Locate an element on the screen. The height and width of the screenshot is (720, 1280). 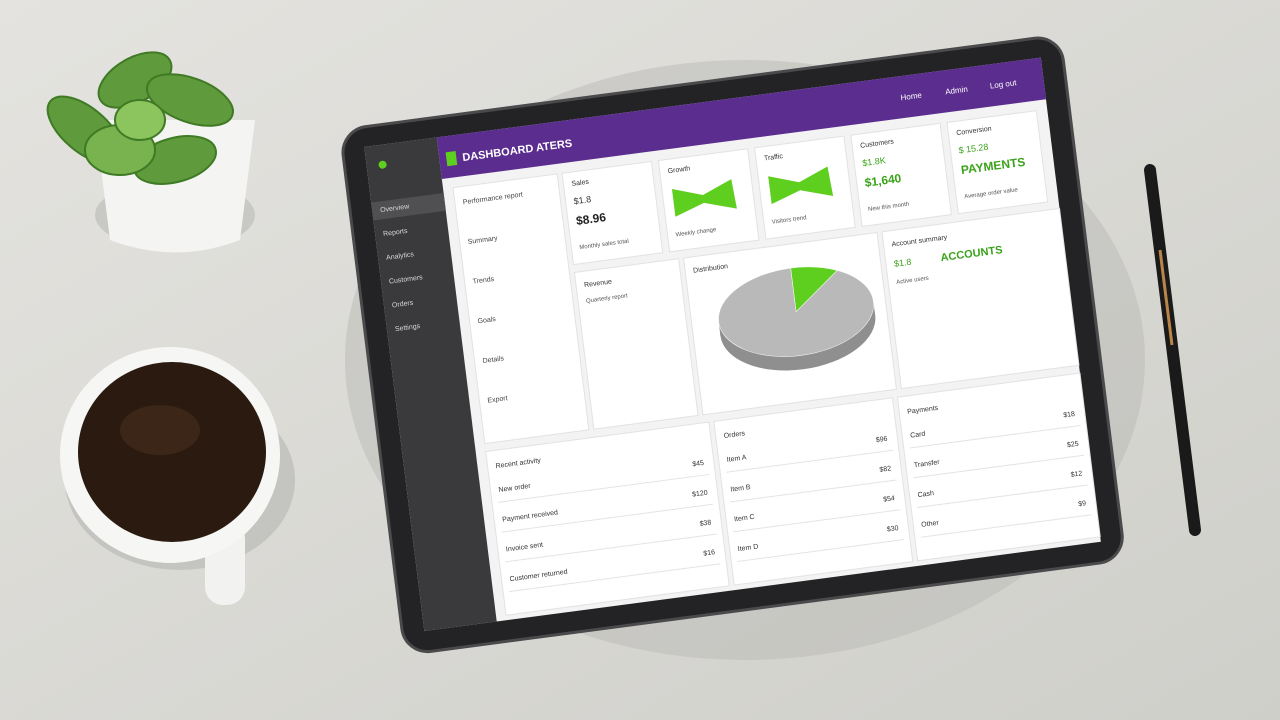
table-cell: Transfer is located at coordinates (927, 464).